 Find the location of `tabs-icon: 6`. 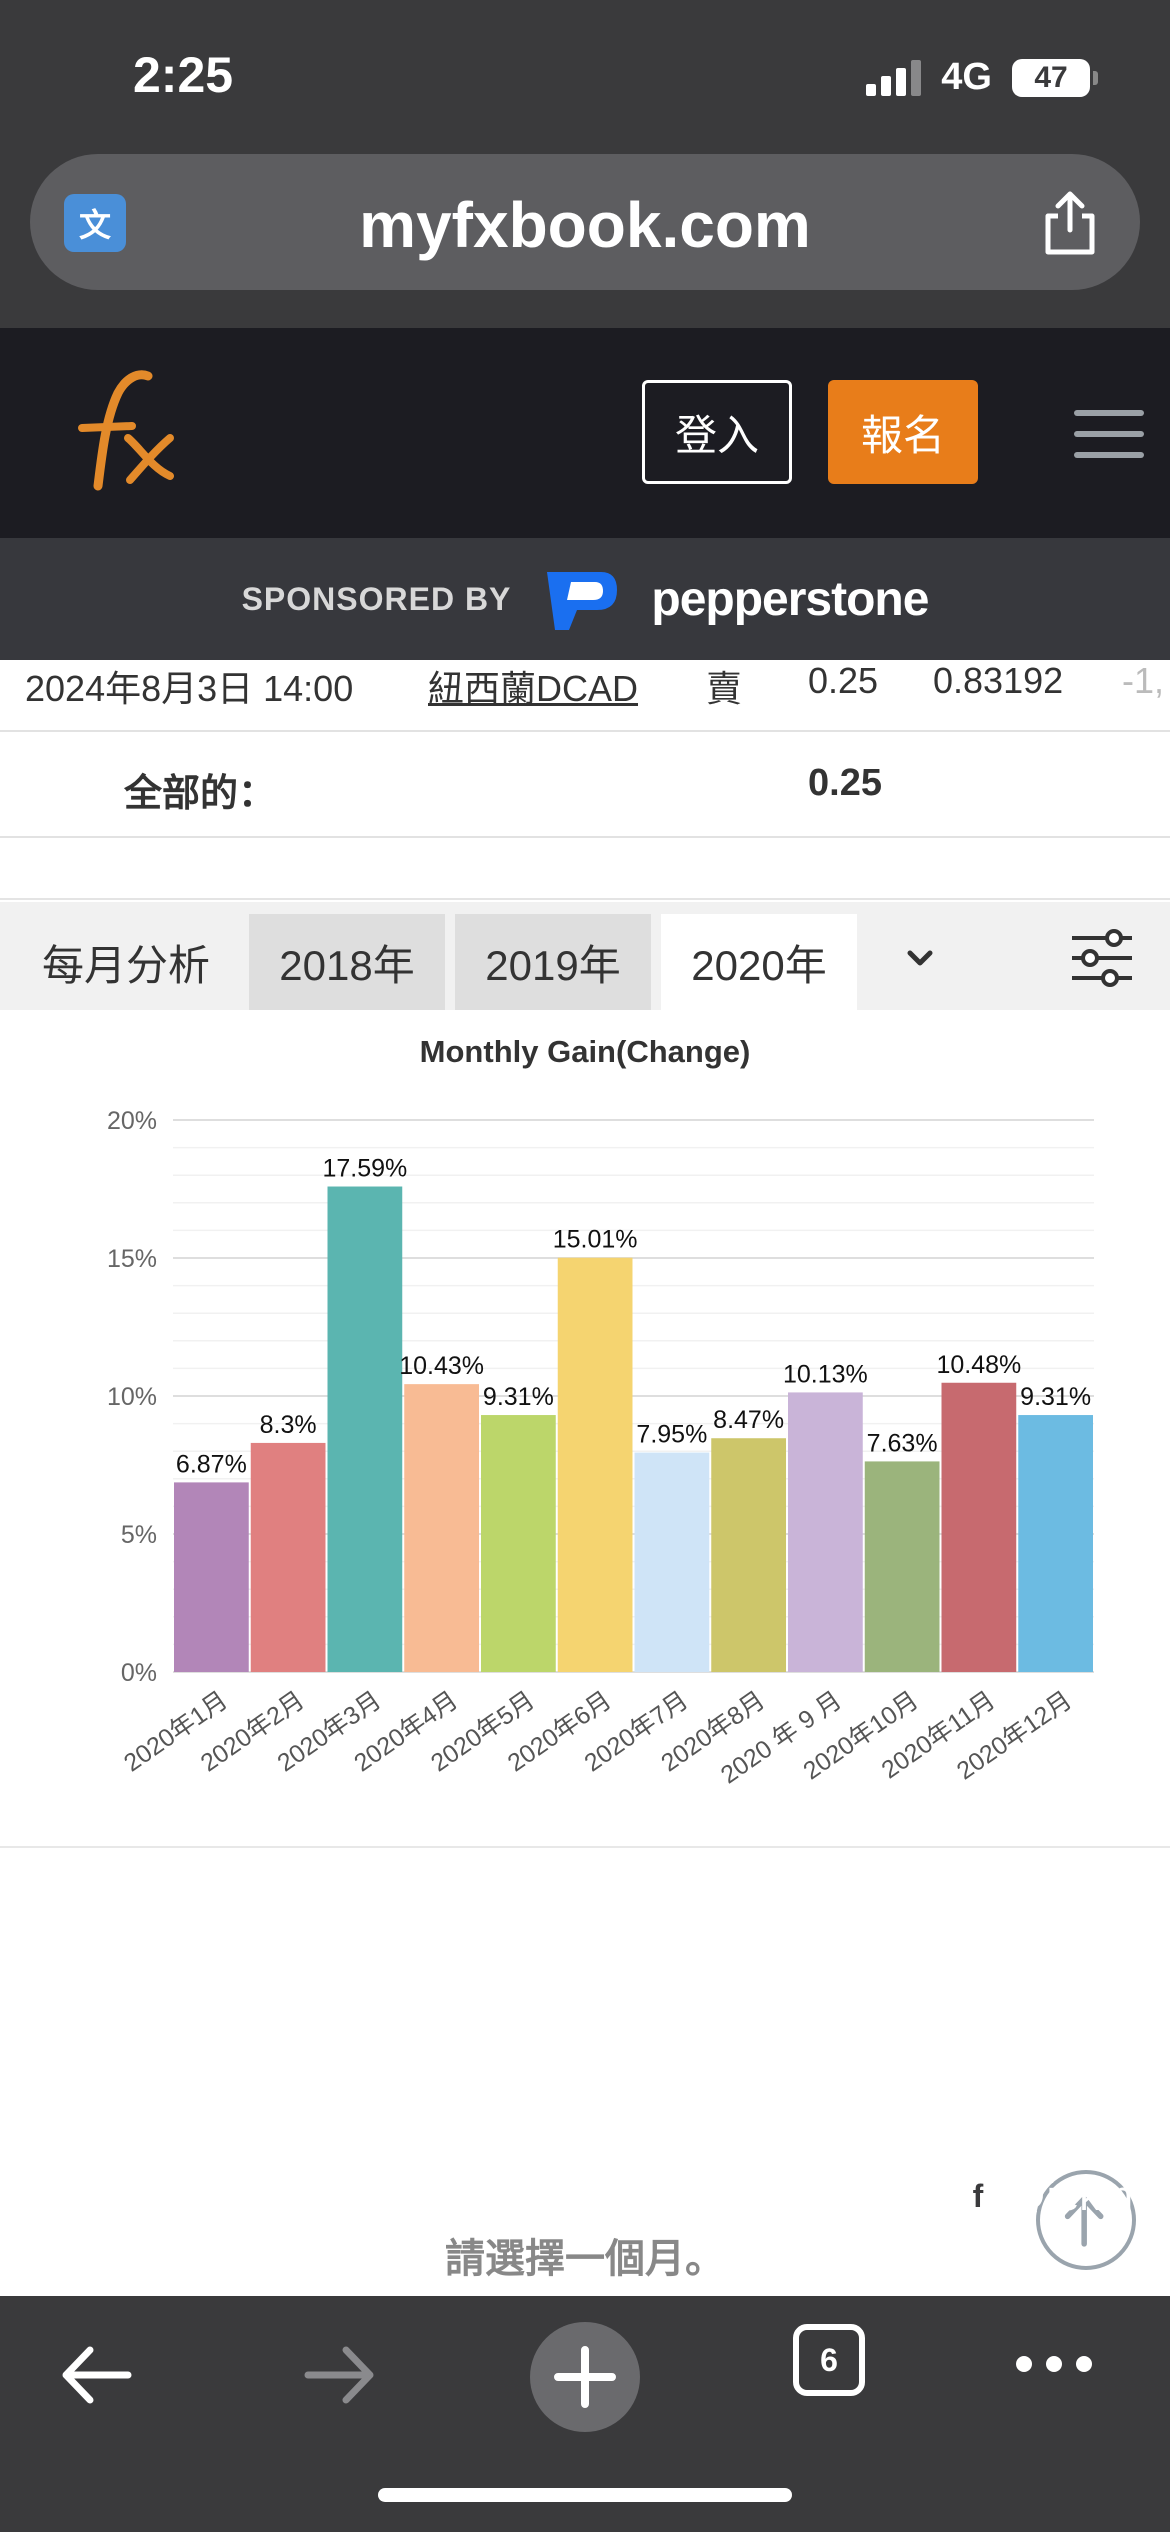

tabs-icon: 6 is located at coordinates (829, 2360).